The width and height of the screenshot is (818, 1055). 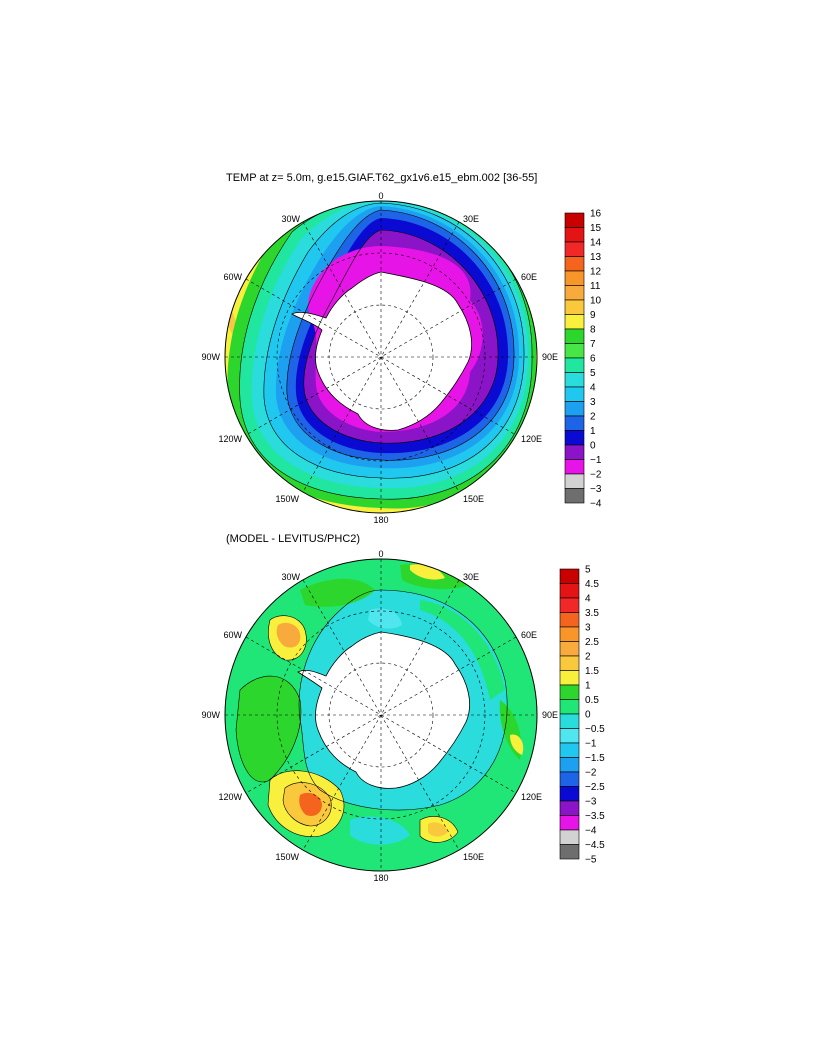 I want to click on bottom-colorbar-label: −0.5, so click(x=595, y=729).